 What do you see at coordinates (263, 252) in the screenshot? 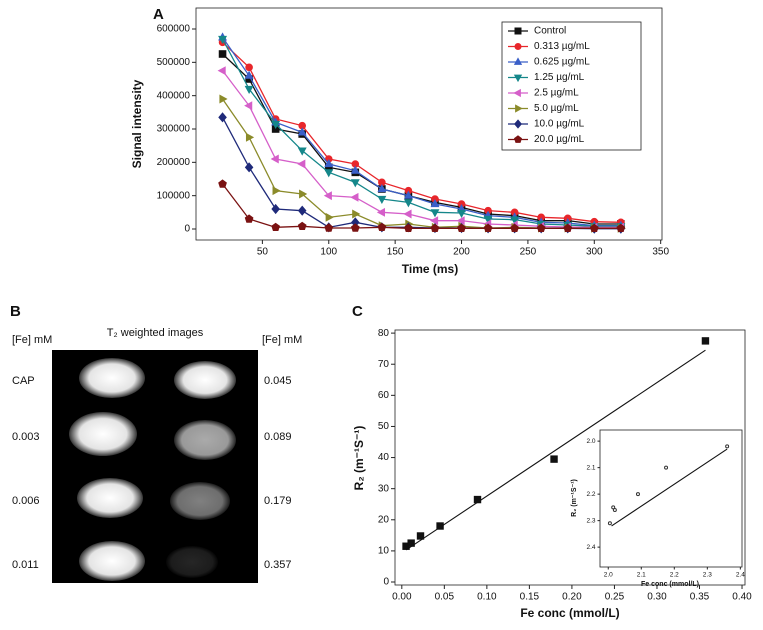
I see `x-tick-label: 50` at bounding box center [263, 252].